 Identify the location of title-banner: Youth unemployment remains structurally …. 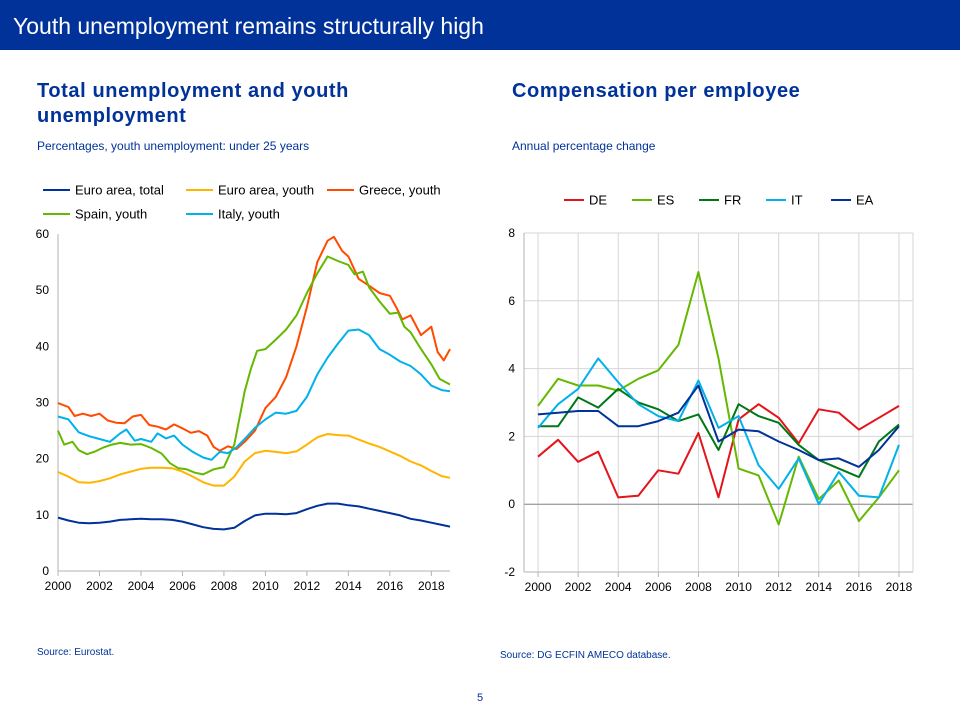
(480, 25).